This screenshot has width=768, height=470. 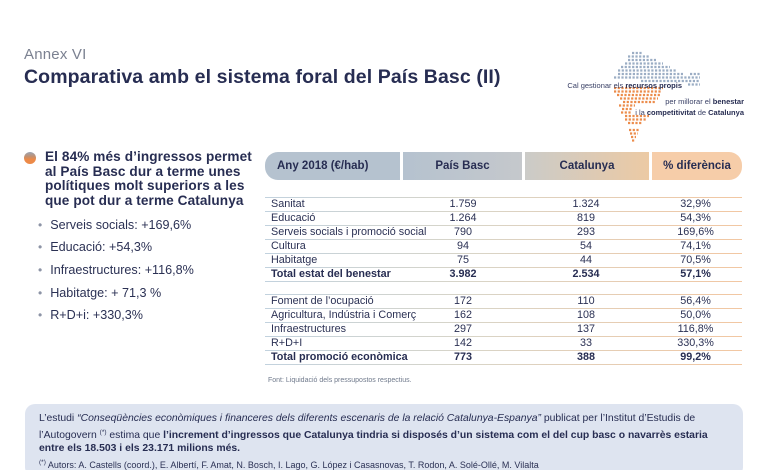 What do you see at coordinates (462, 329) in the screenshot?
I see `cell-basc: 297` at bounding box center [462, 329].